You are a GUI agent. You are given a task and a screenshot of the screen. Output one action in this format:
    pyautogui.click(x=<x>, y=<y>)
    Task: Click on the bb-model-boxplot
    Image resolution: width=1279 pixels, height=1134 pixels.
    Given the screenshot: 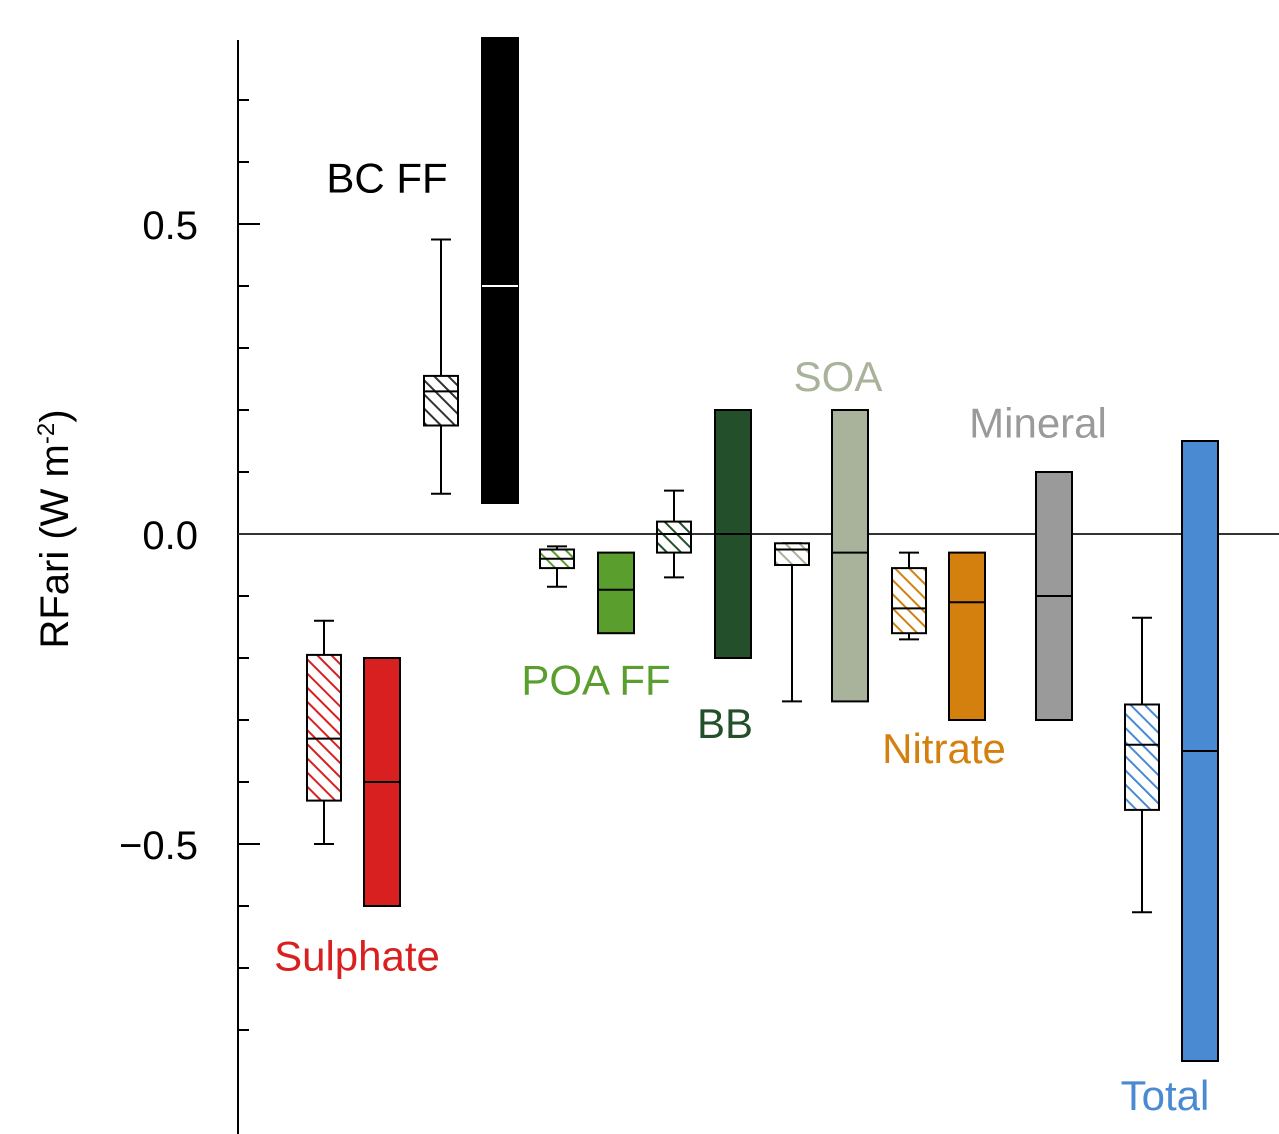 What is the action you would take?
    pyautogui.click(x=674, y=534)
    